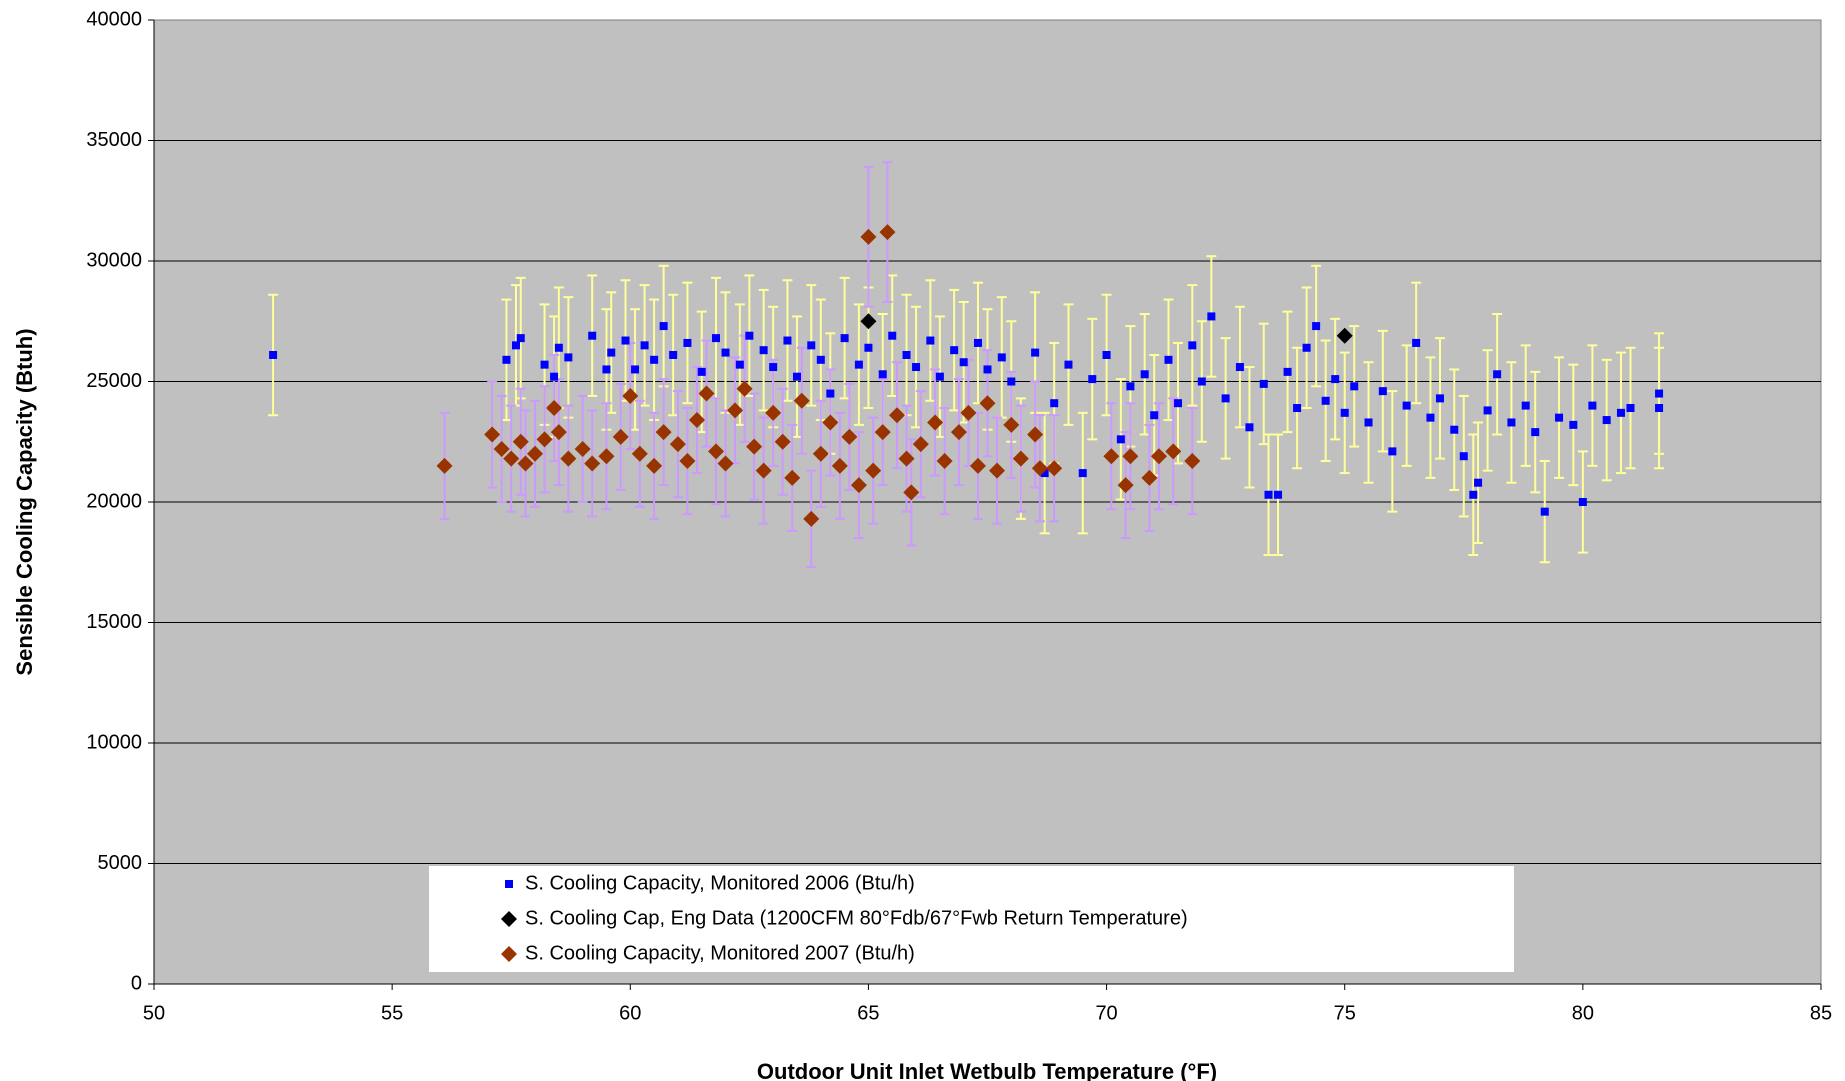  I want to click on y-tick-label: 20000, so click(114, 501).